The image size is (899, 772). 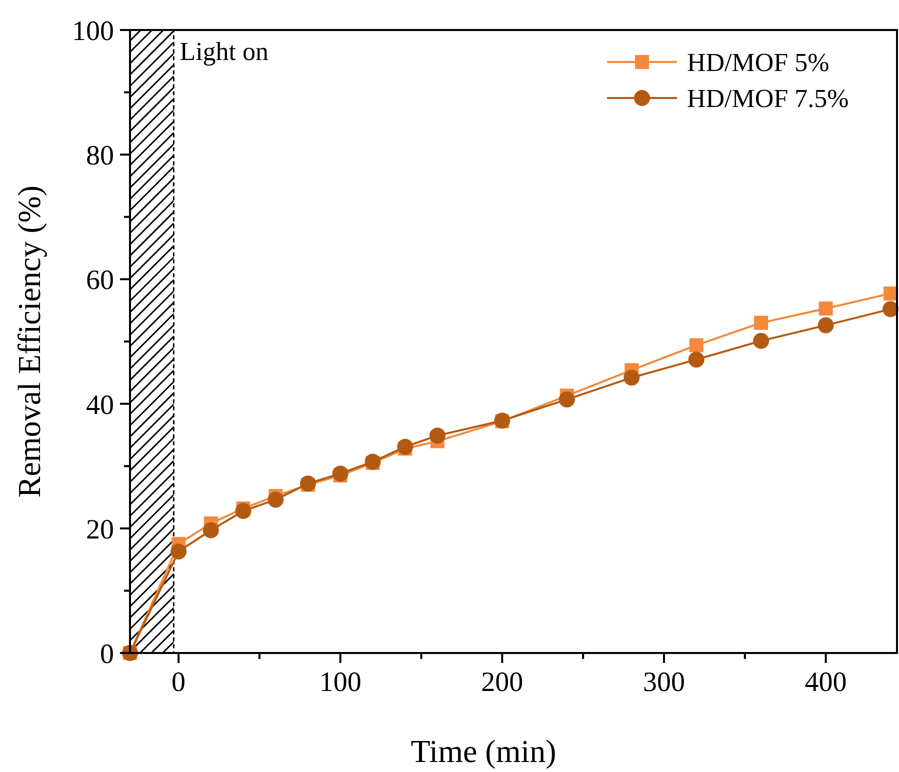 I want to click on x-tick-label: 200, so click(x=502, y=682).